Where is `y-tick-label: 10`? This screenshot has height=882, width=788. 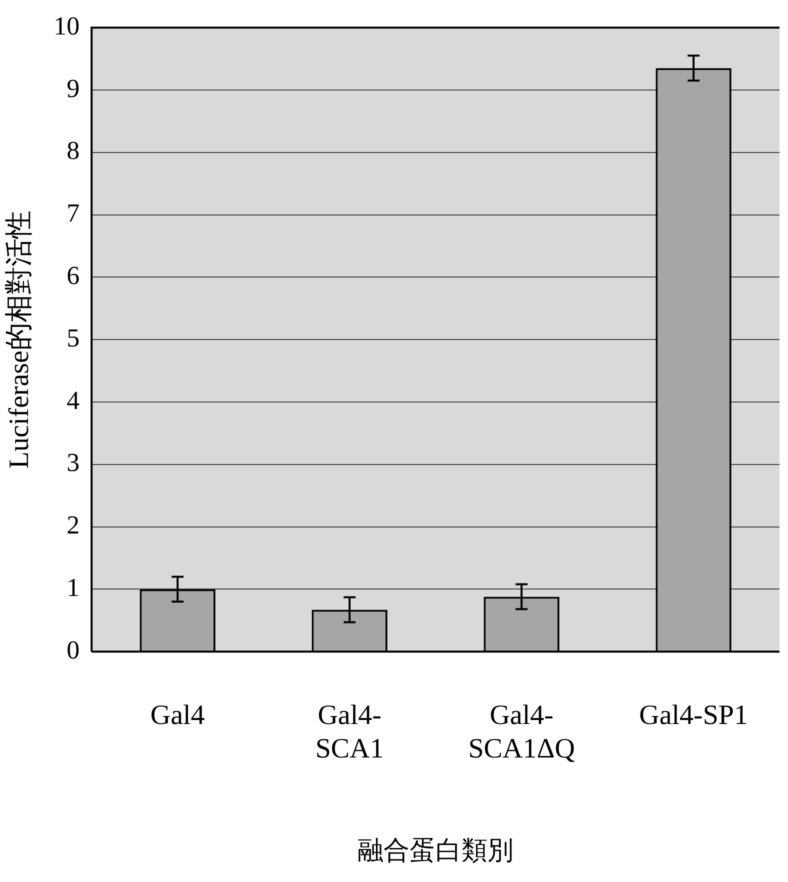
y-tick-label: 10 is located at coordinates (67, 25).